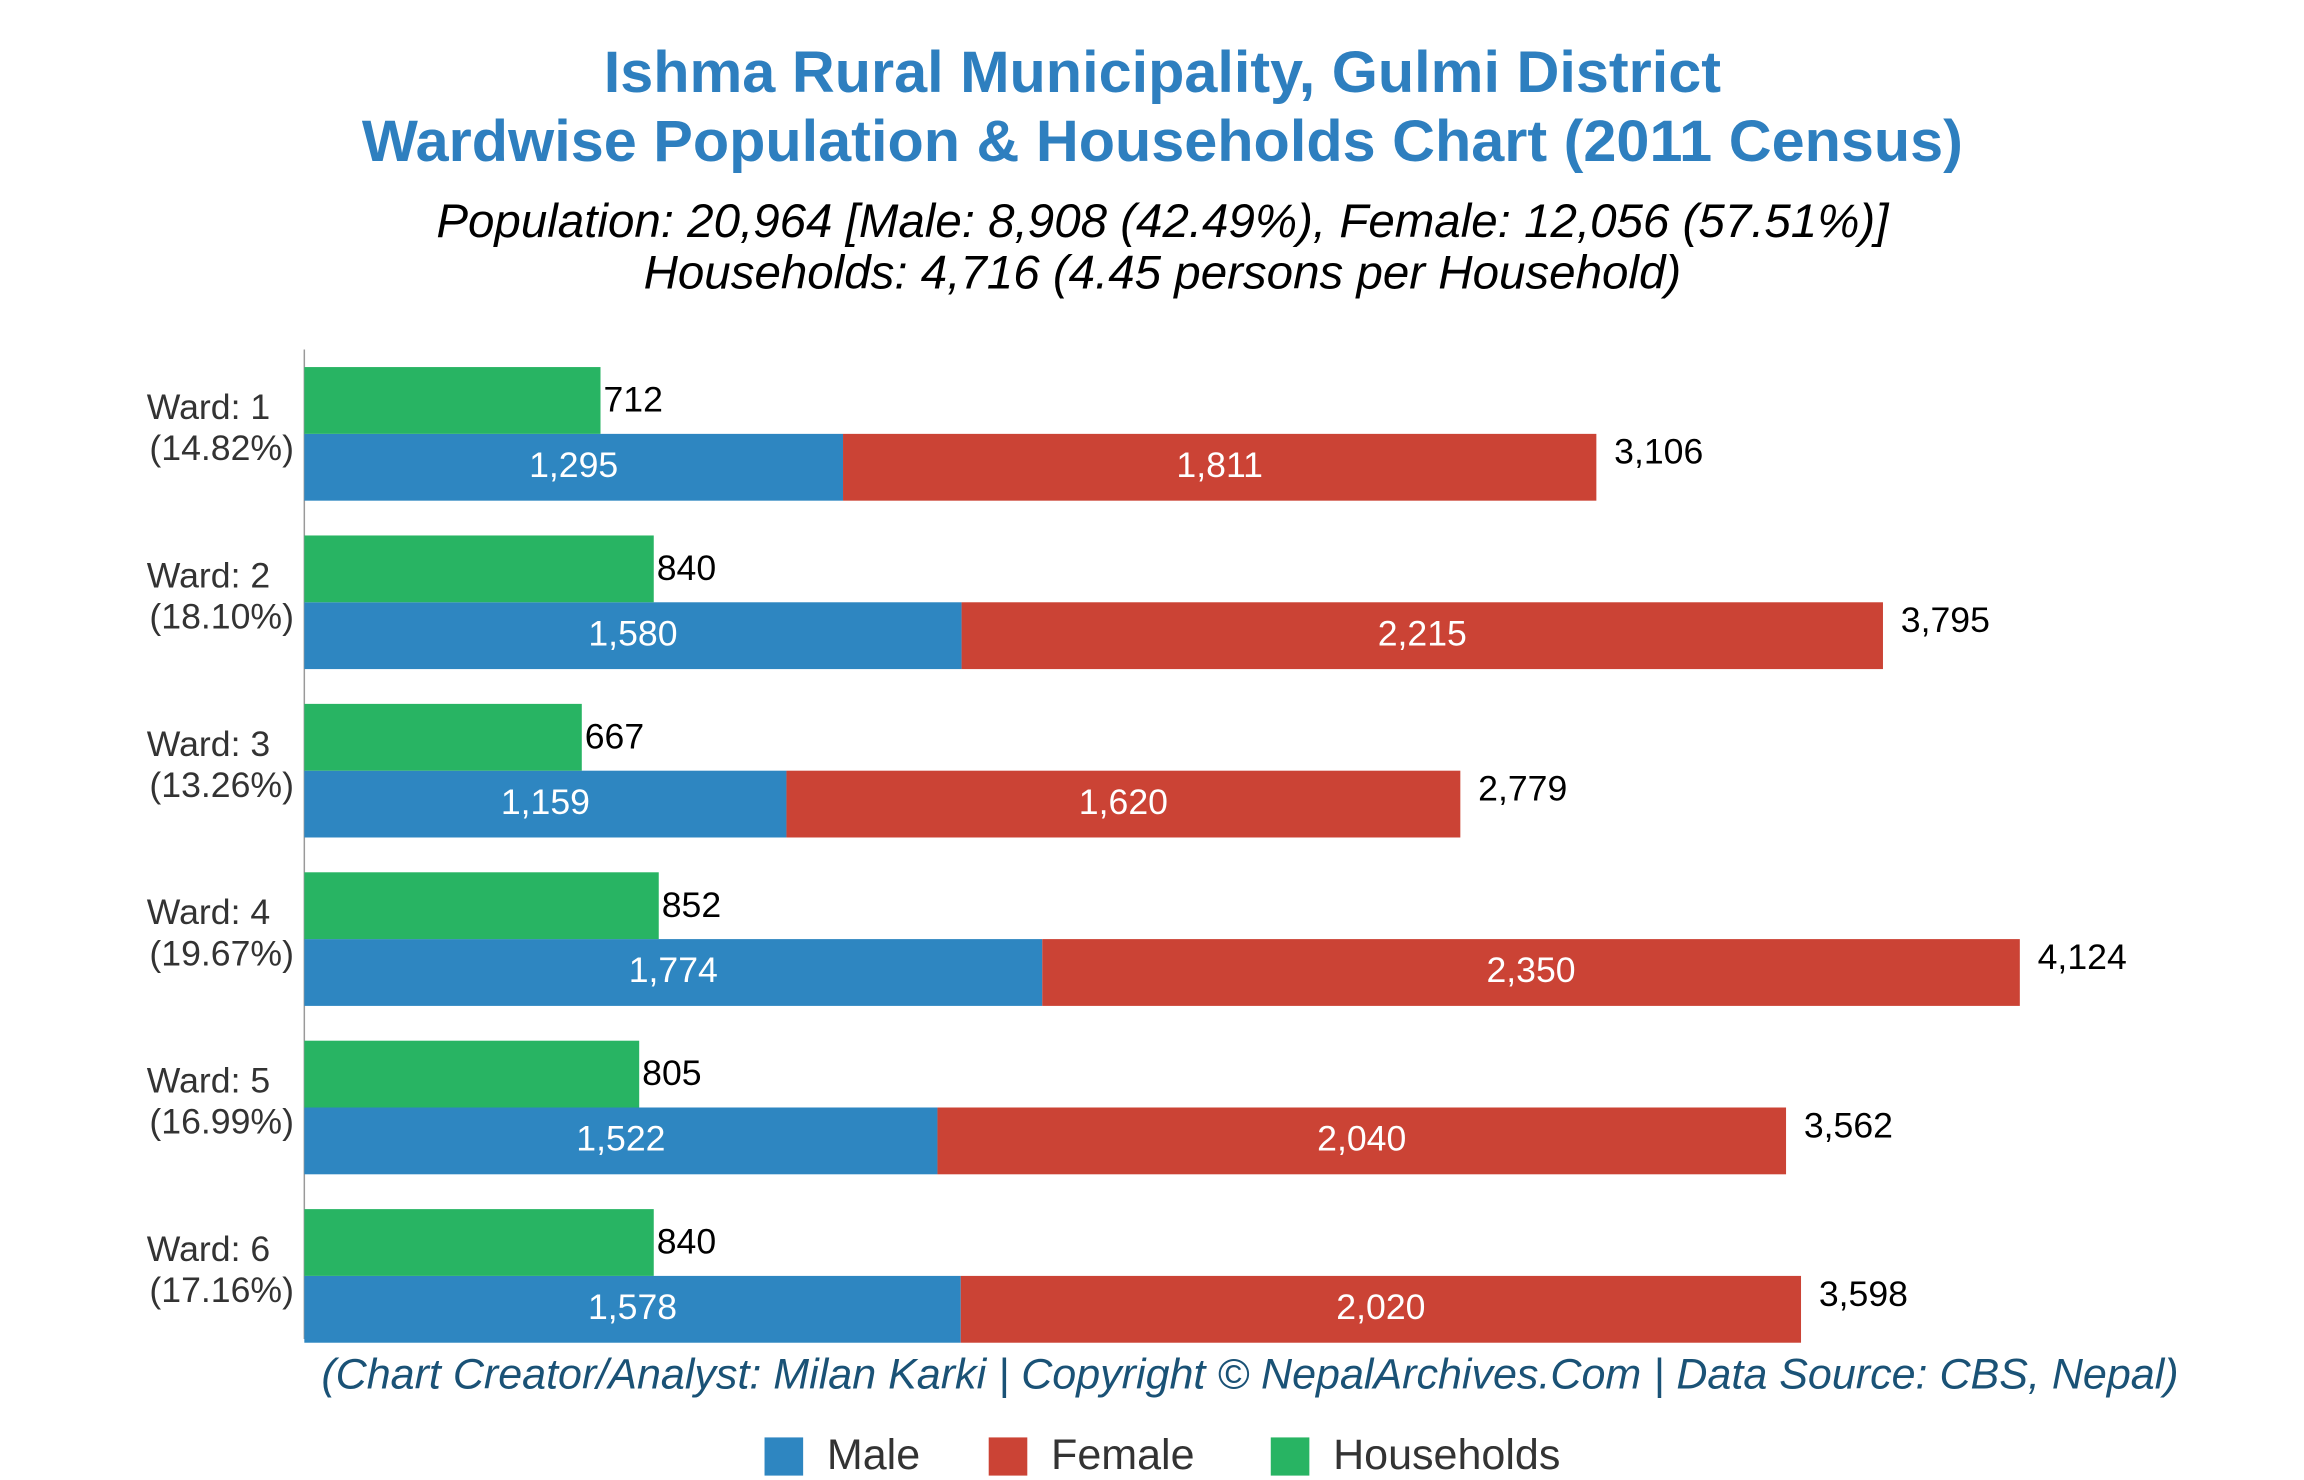 The height and width of the screenshot is (1480, 2304). Describe the element at coordinates (2082, 957) in the screenshot. I see `total-label: 4,124` at that location.